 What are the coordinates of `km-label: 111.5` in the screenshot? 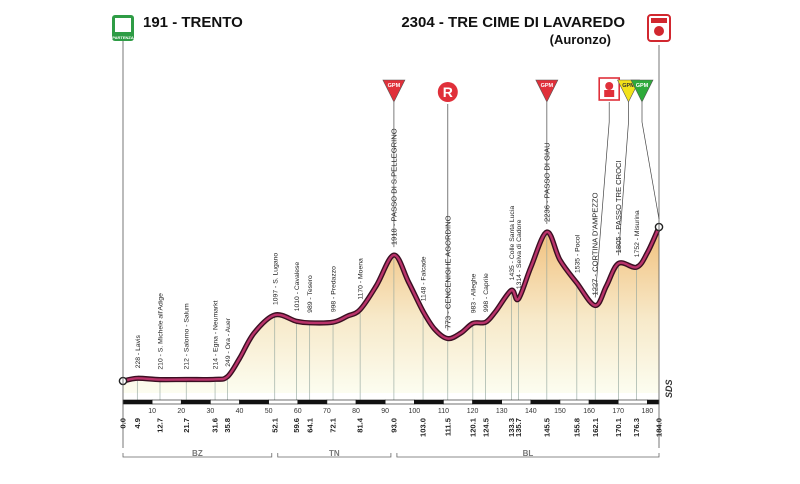 It's located at (447, 426).